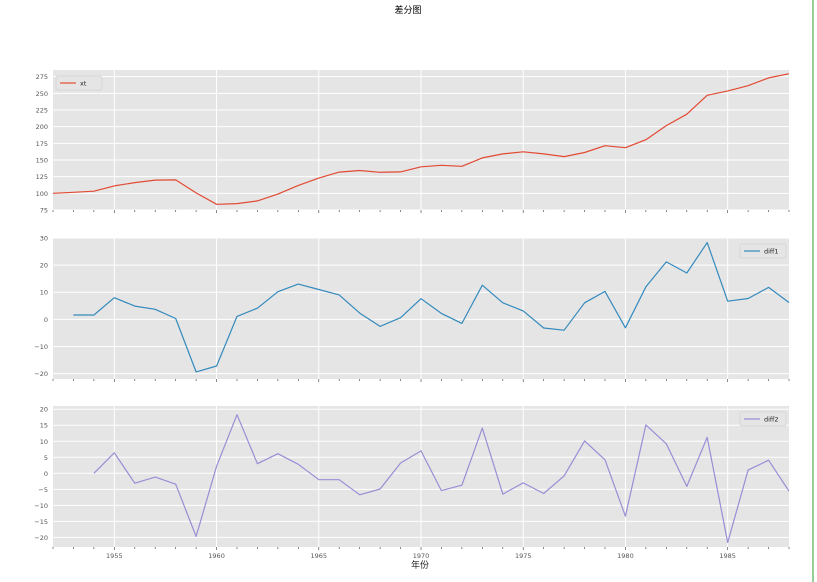 This screenshot has height=582, width=817. What do you see at coordinates (625, 556) in the screenshot?
I see `x-tick-label: 1980` at bounding box center [625, 556].